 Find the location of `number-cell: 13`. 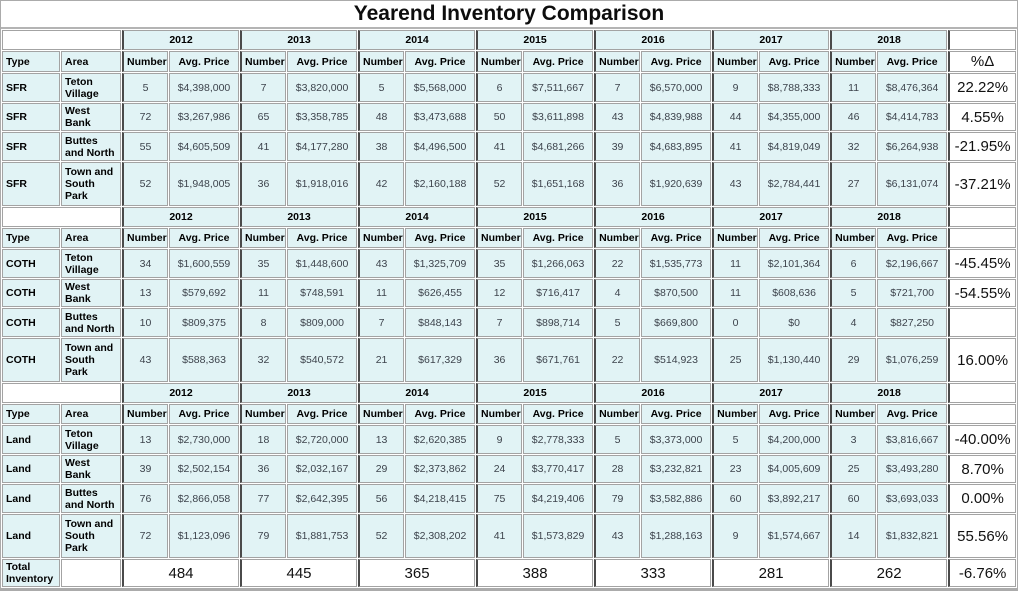

number-cell: 13 is located at coordinates (145, 439).